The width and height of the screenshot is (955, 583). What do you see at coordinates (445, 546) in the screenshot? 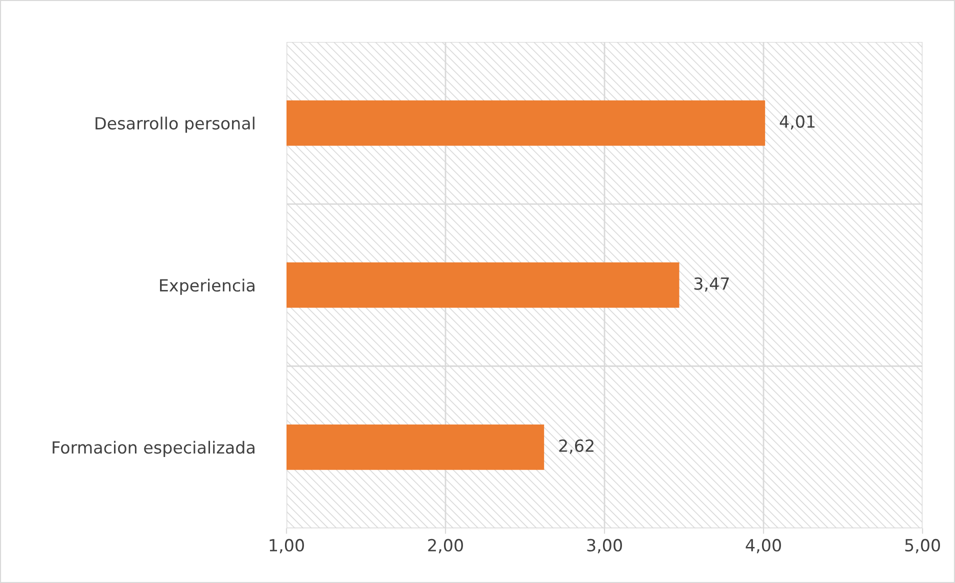
I see `x-tick-label: 2,00` at bounding box center [445, 546].